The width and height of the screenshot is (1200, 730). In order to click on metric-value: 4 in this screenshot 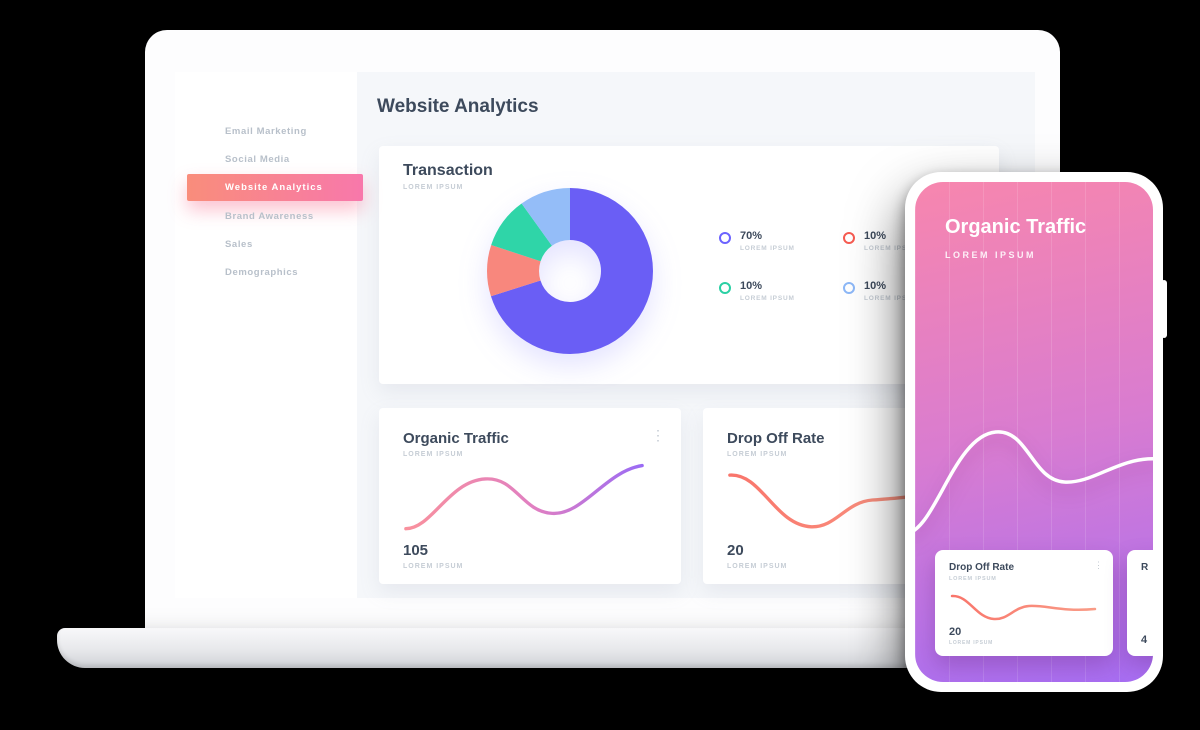, I will do `click(1144, 640)`.